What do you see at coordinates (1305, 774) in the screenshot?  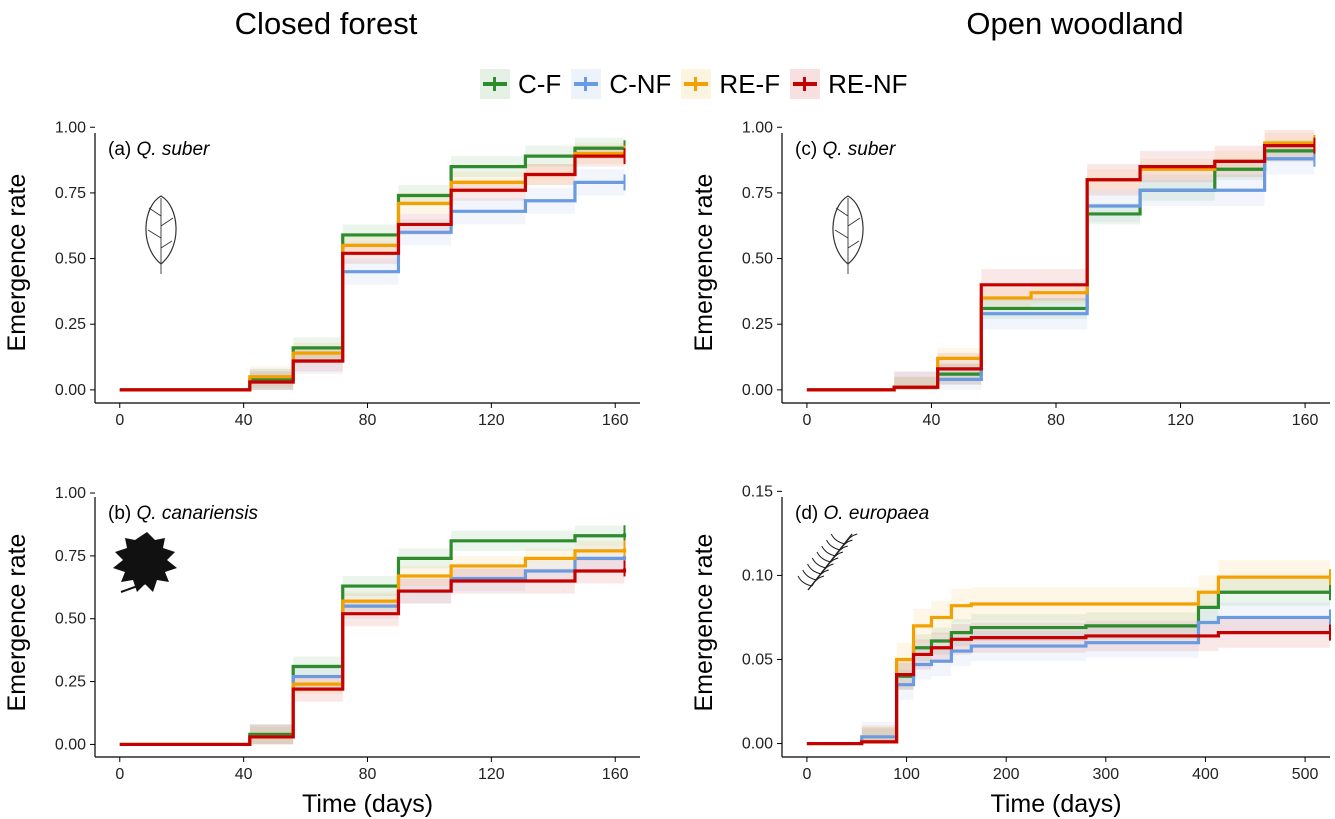 I see `x-tick-label: 500` at bounding box center [1305, 774].